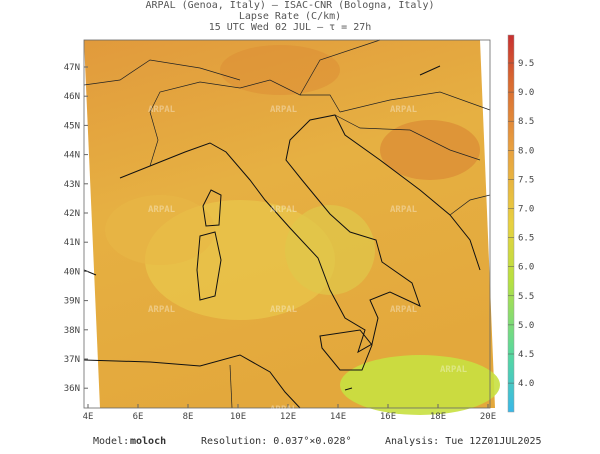  What do you see at coordinates (72, 302) in the screenshot?
I see `lat-label: 39N` at bounding box center [72, 302].